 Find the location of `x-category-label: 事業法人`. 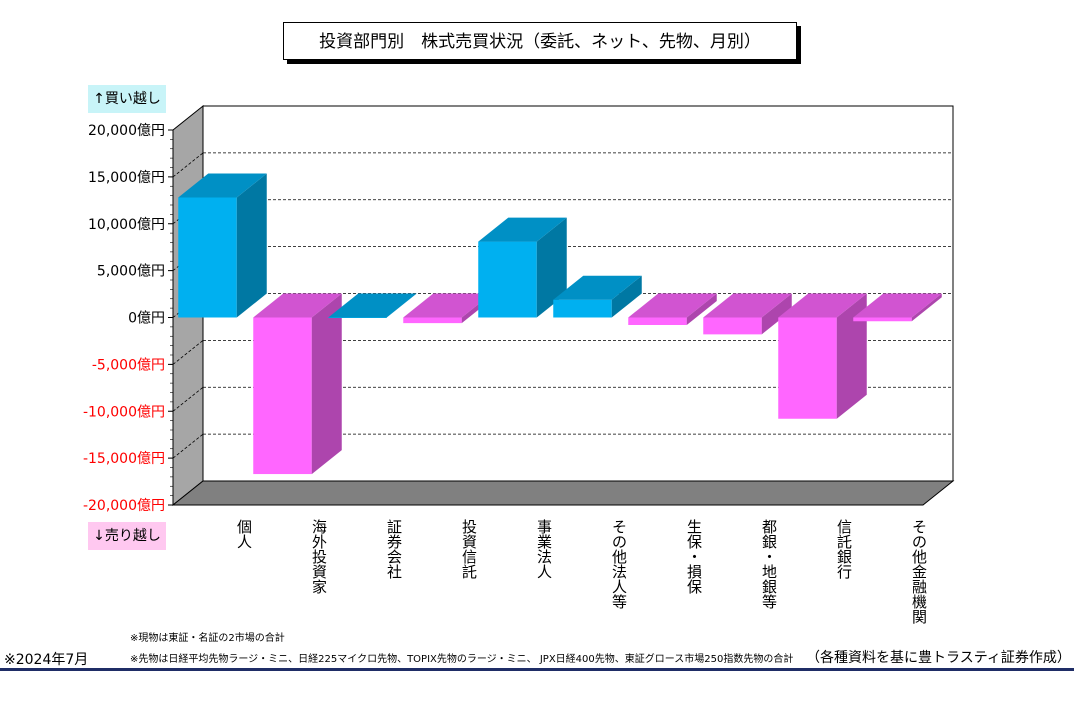

x-category-label: 事業法人 is located at coordinates (544, 549).